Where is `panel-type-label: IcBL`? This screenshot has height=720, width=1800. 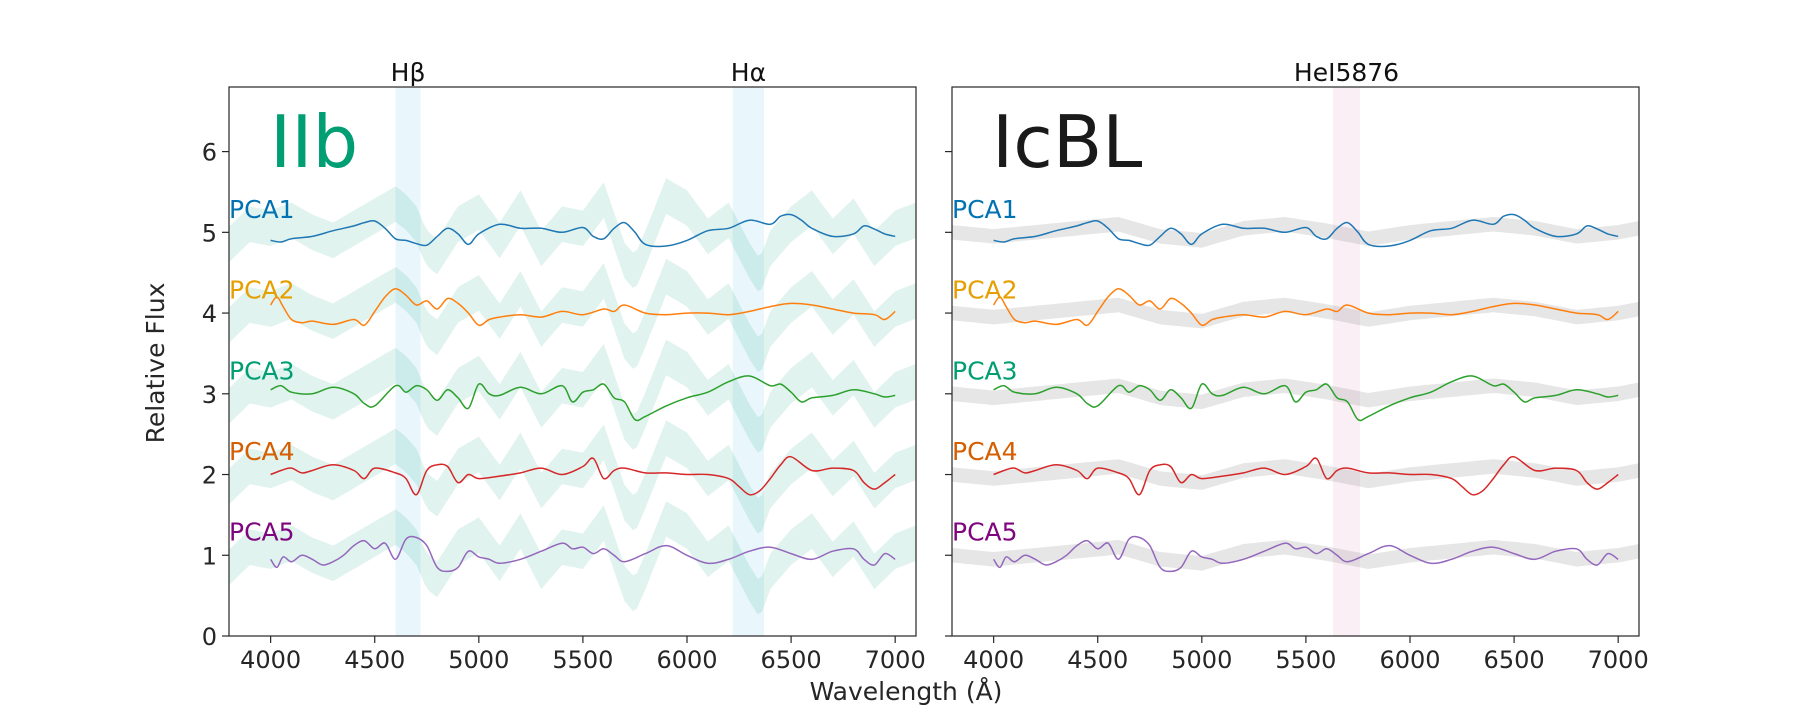
panel-type-label: IcBL is located at coordinates (1067, 142).